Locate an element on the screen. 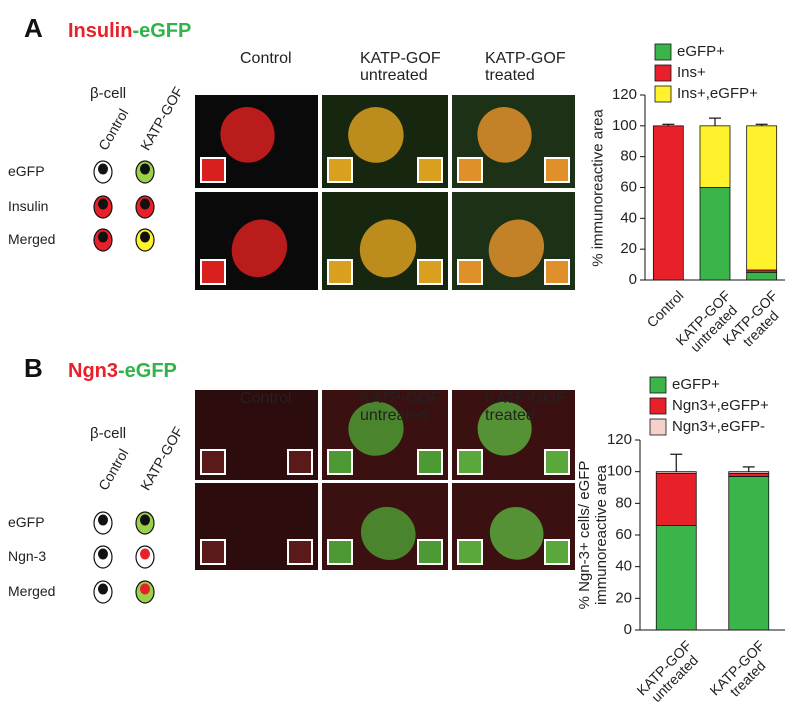  legend-label: Ngn3+,eGFP+ is located at coordinates (720, 405).